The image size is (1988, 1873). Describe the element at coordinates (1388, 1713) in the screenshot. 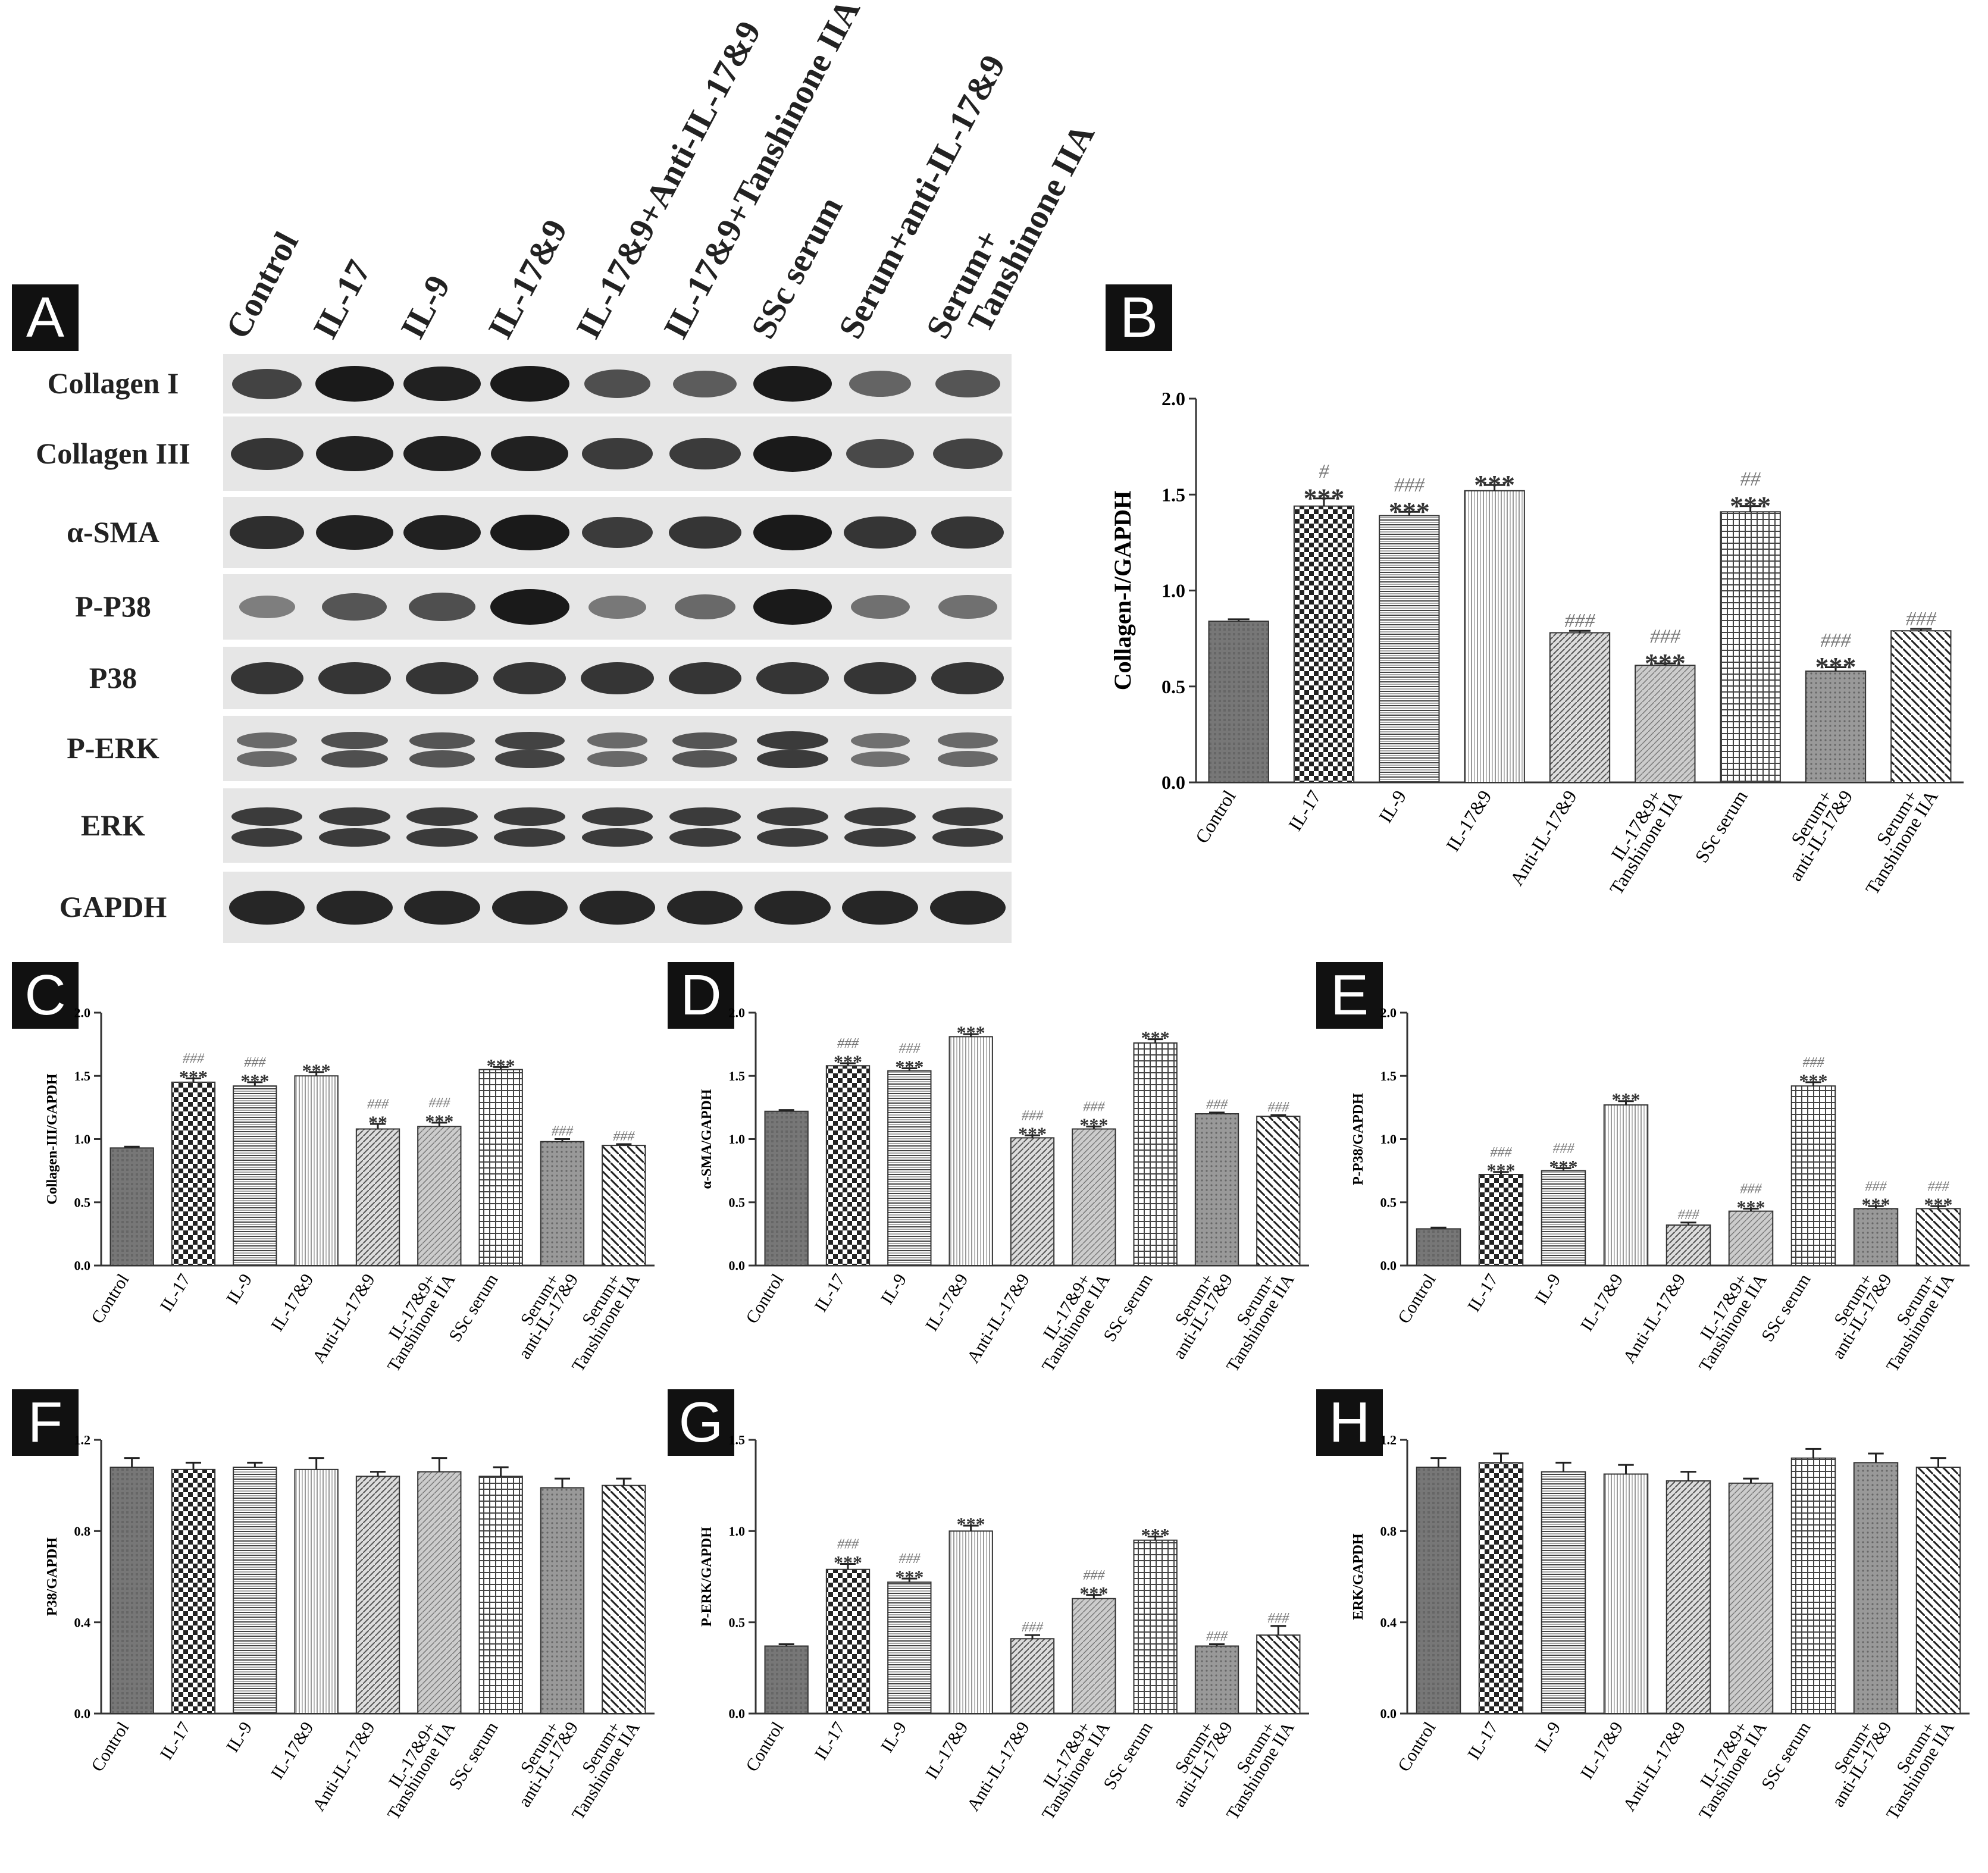

I see `y-tick-label: 0.0` at that location.